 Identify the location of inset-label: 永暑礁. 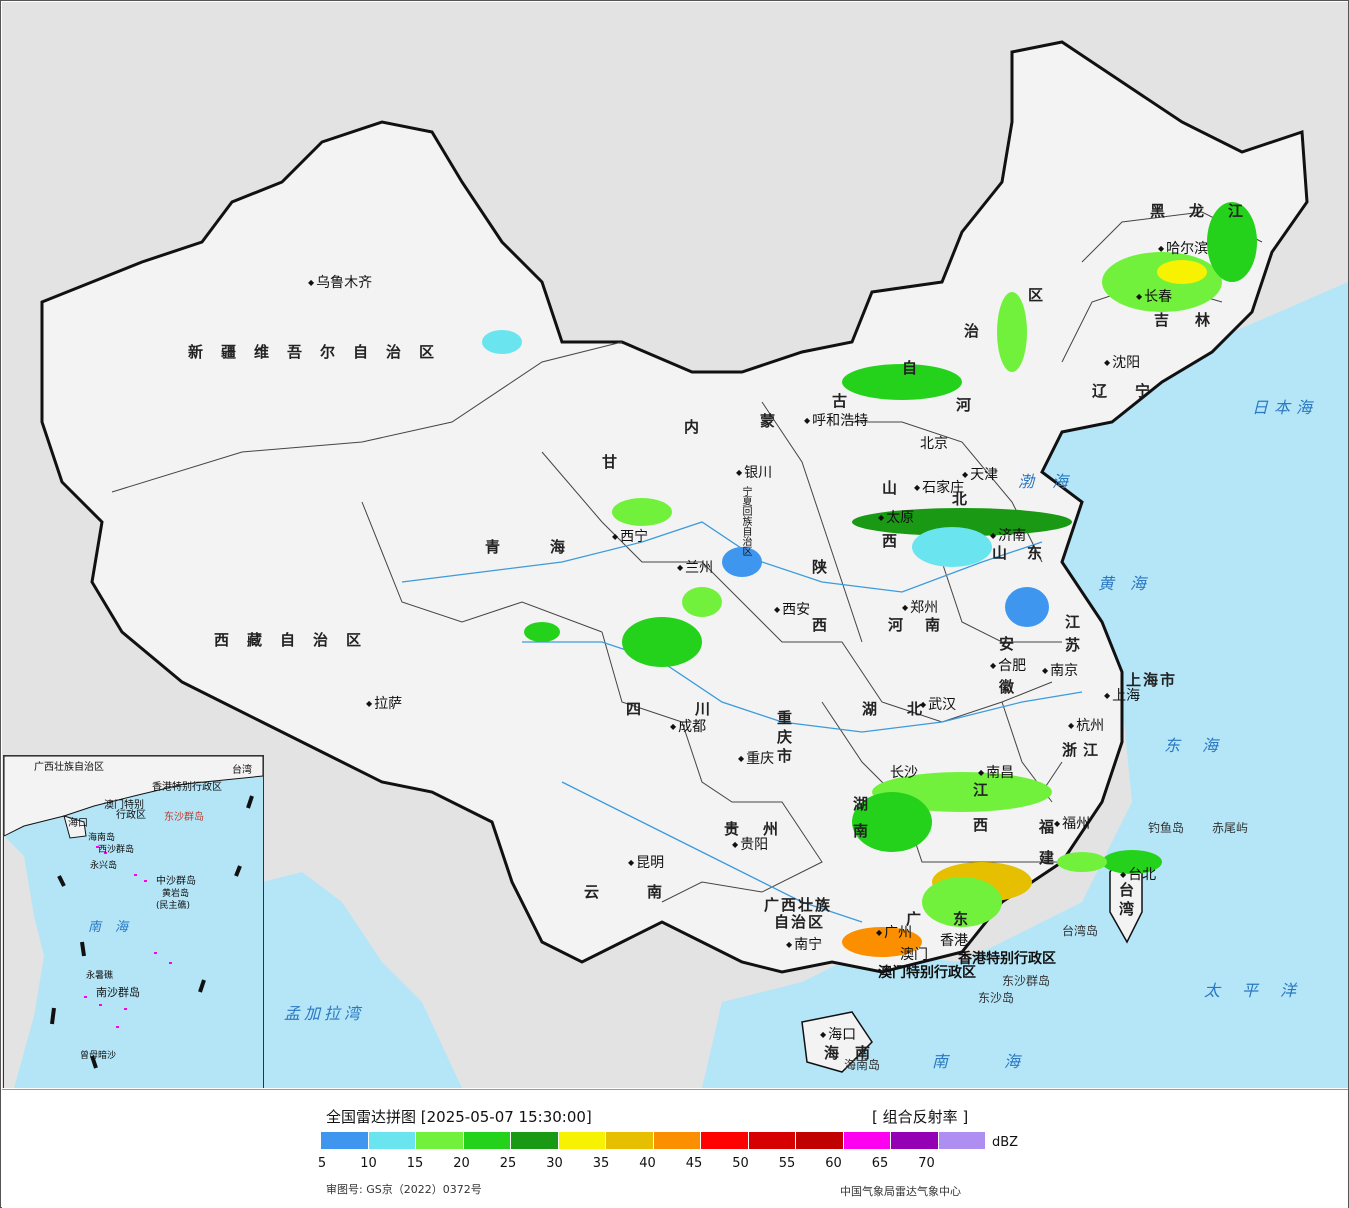
(100, 976).